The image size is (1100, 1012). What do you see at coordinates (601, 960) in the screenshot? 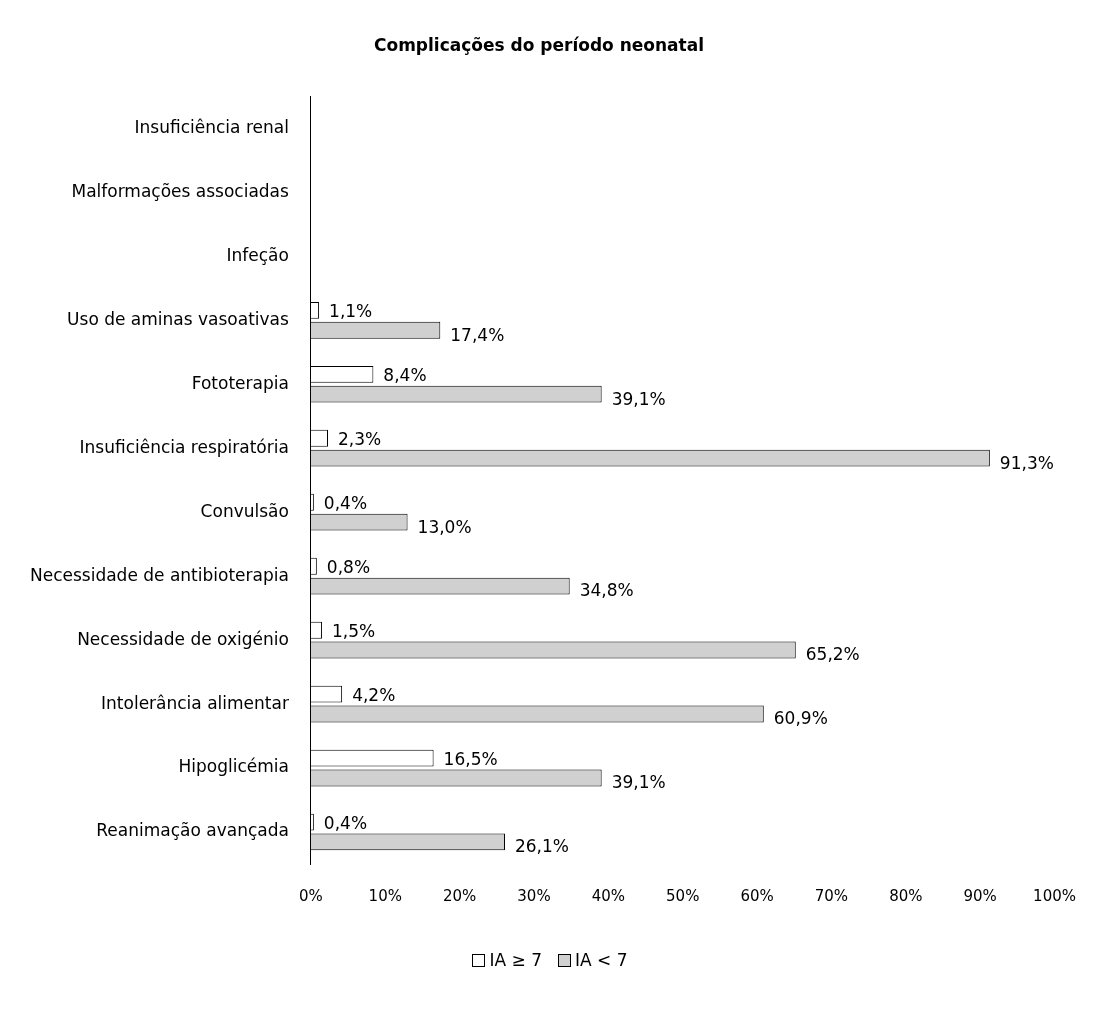
I see `legend-label: IA < 7` at bounding box center [601, 960].